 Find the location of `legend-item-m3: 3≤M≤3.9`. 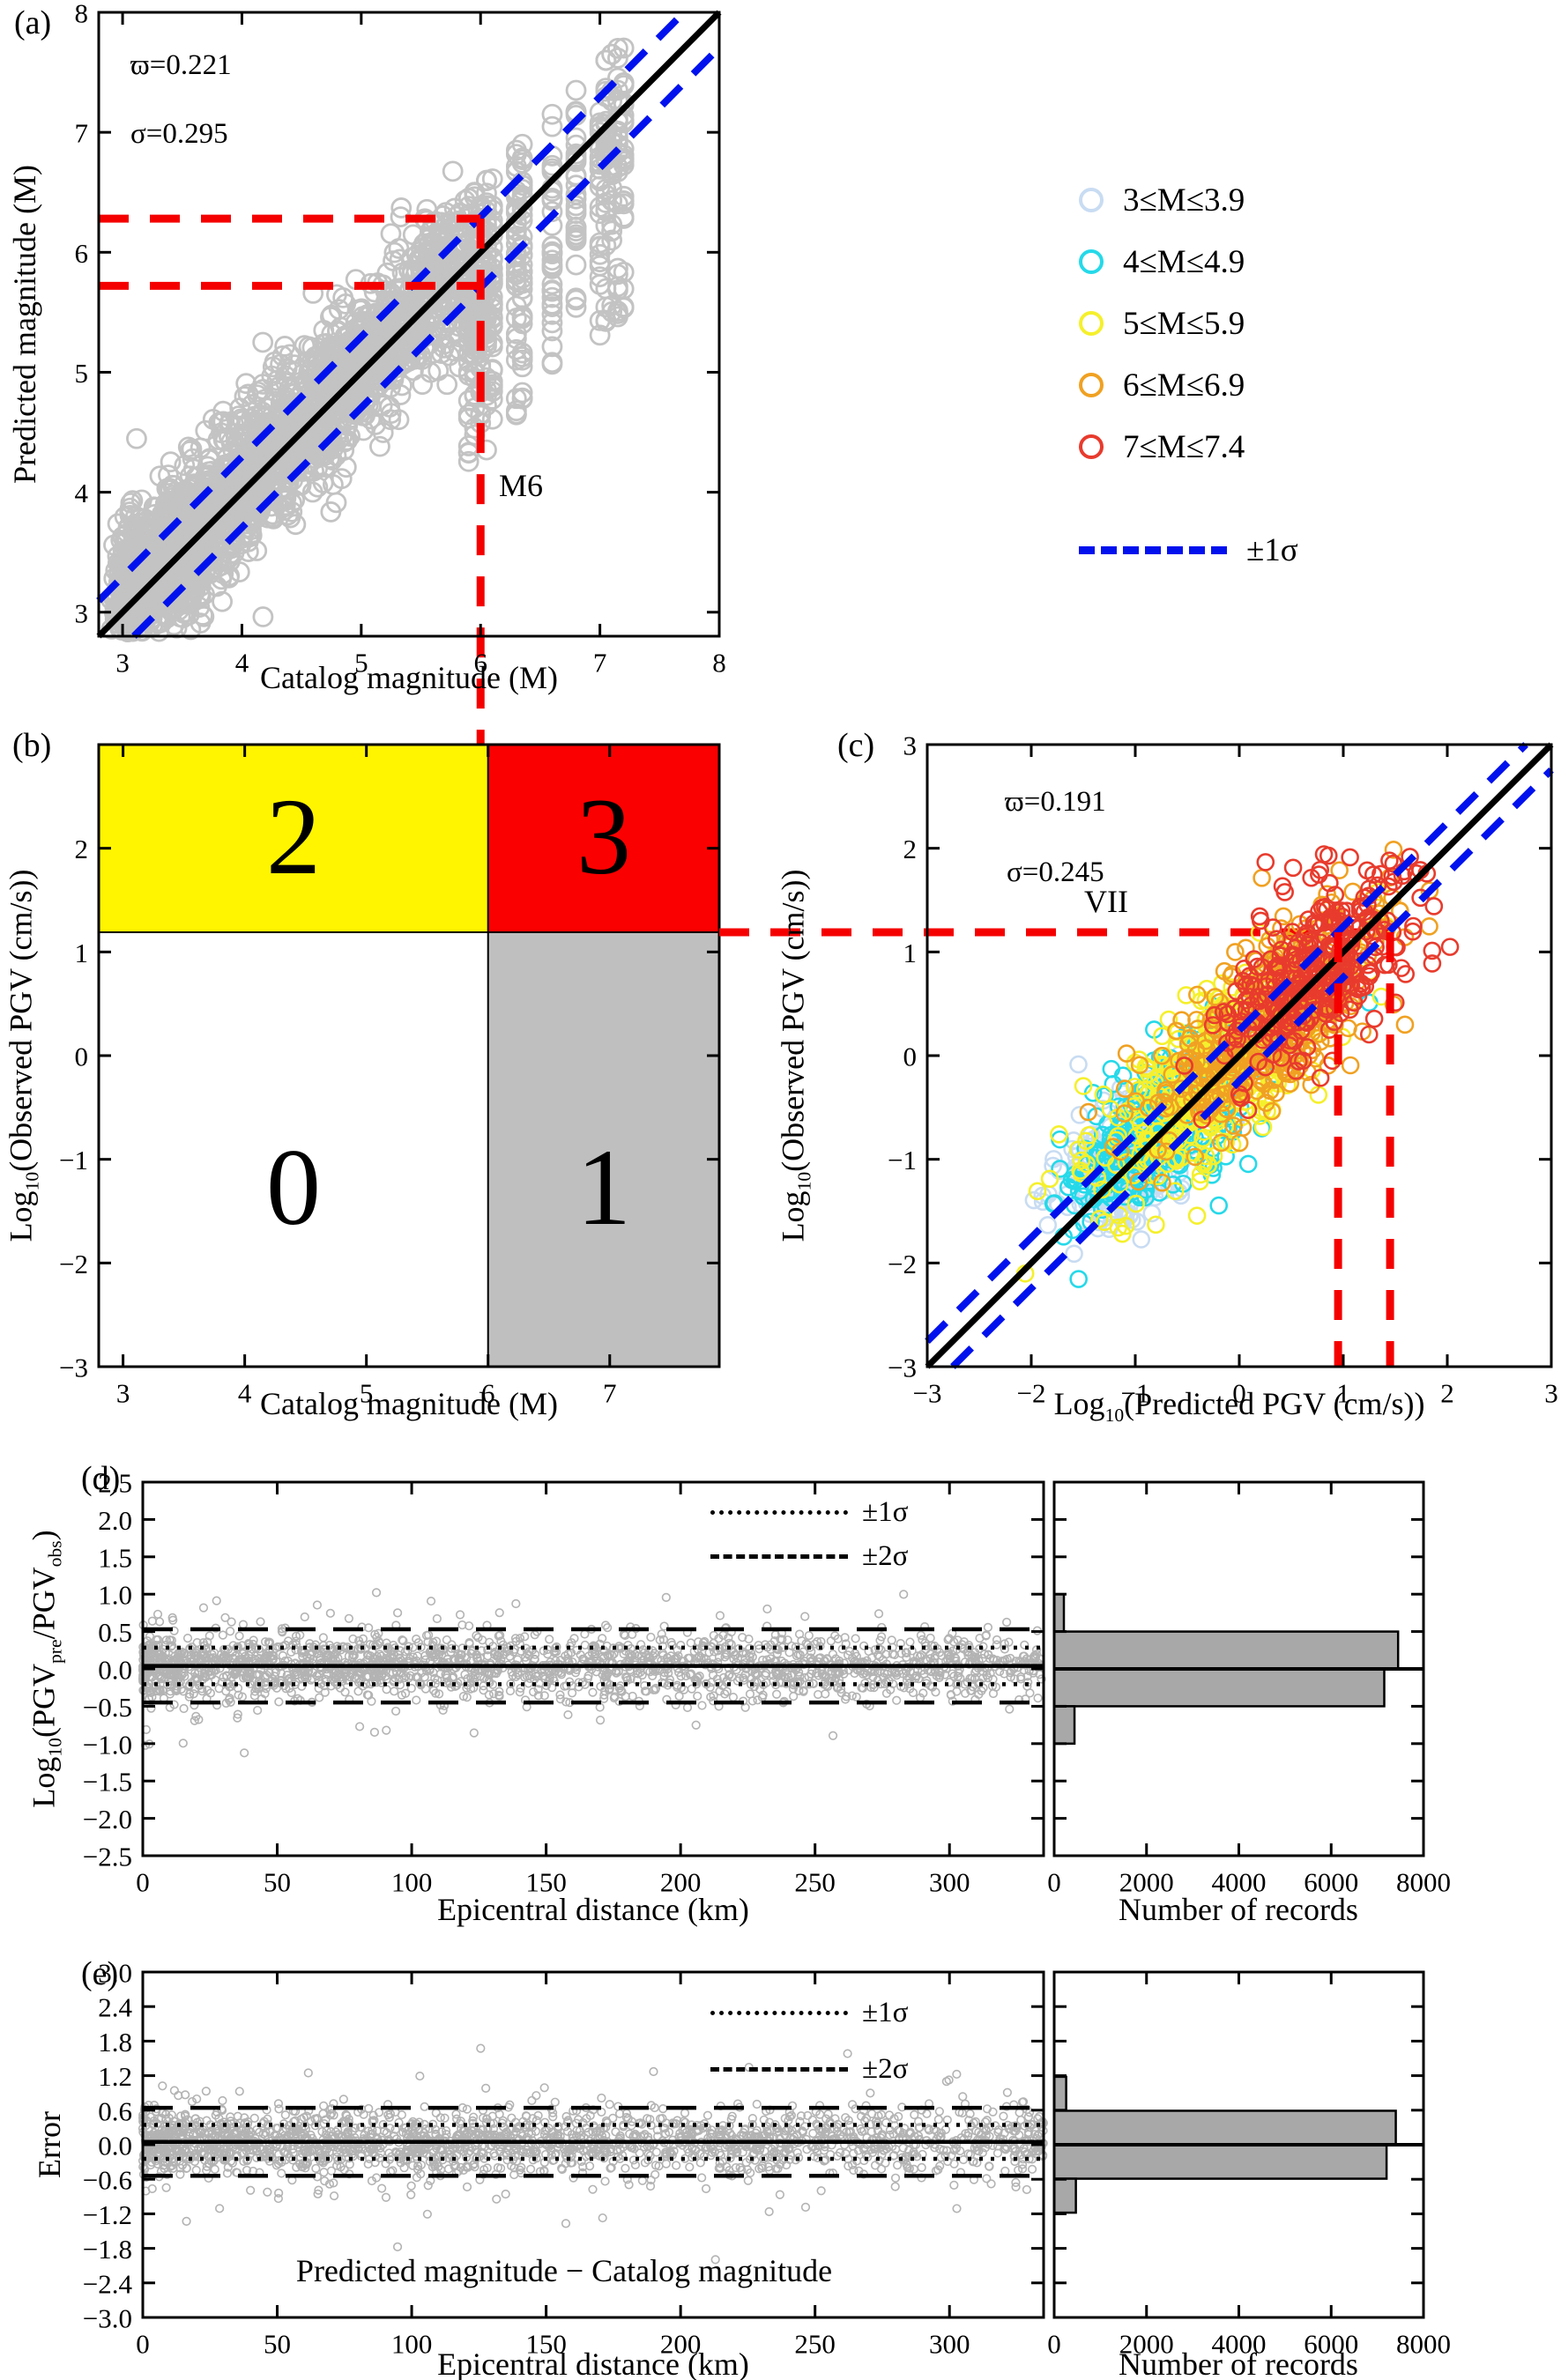

legend-item-m3: 3≤M≤3.9 is located at coordinates (1162, 200).